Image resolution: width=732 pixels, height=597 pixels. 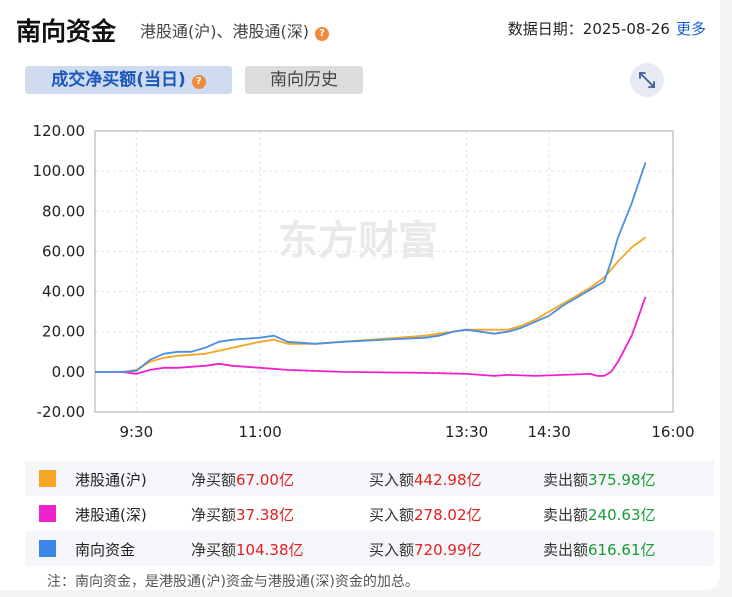 I want to click on watermark: 东方财富, so click(x=358, y=241).